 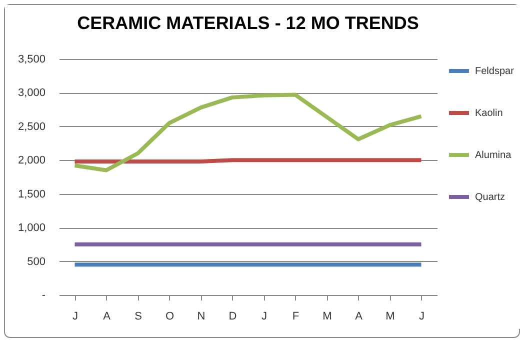 What do you see at coordinates (489, 113) in the screenshot?
I see `legend-label: Kaolin` at bounding box center [489, 113].